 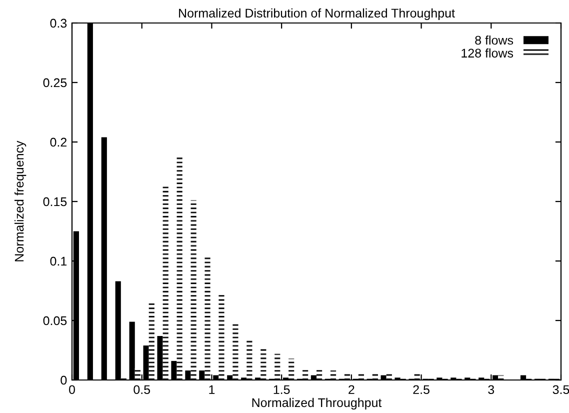 I want to click on x-tick-label: 3, so click(x=491, y=389).